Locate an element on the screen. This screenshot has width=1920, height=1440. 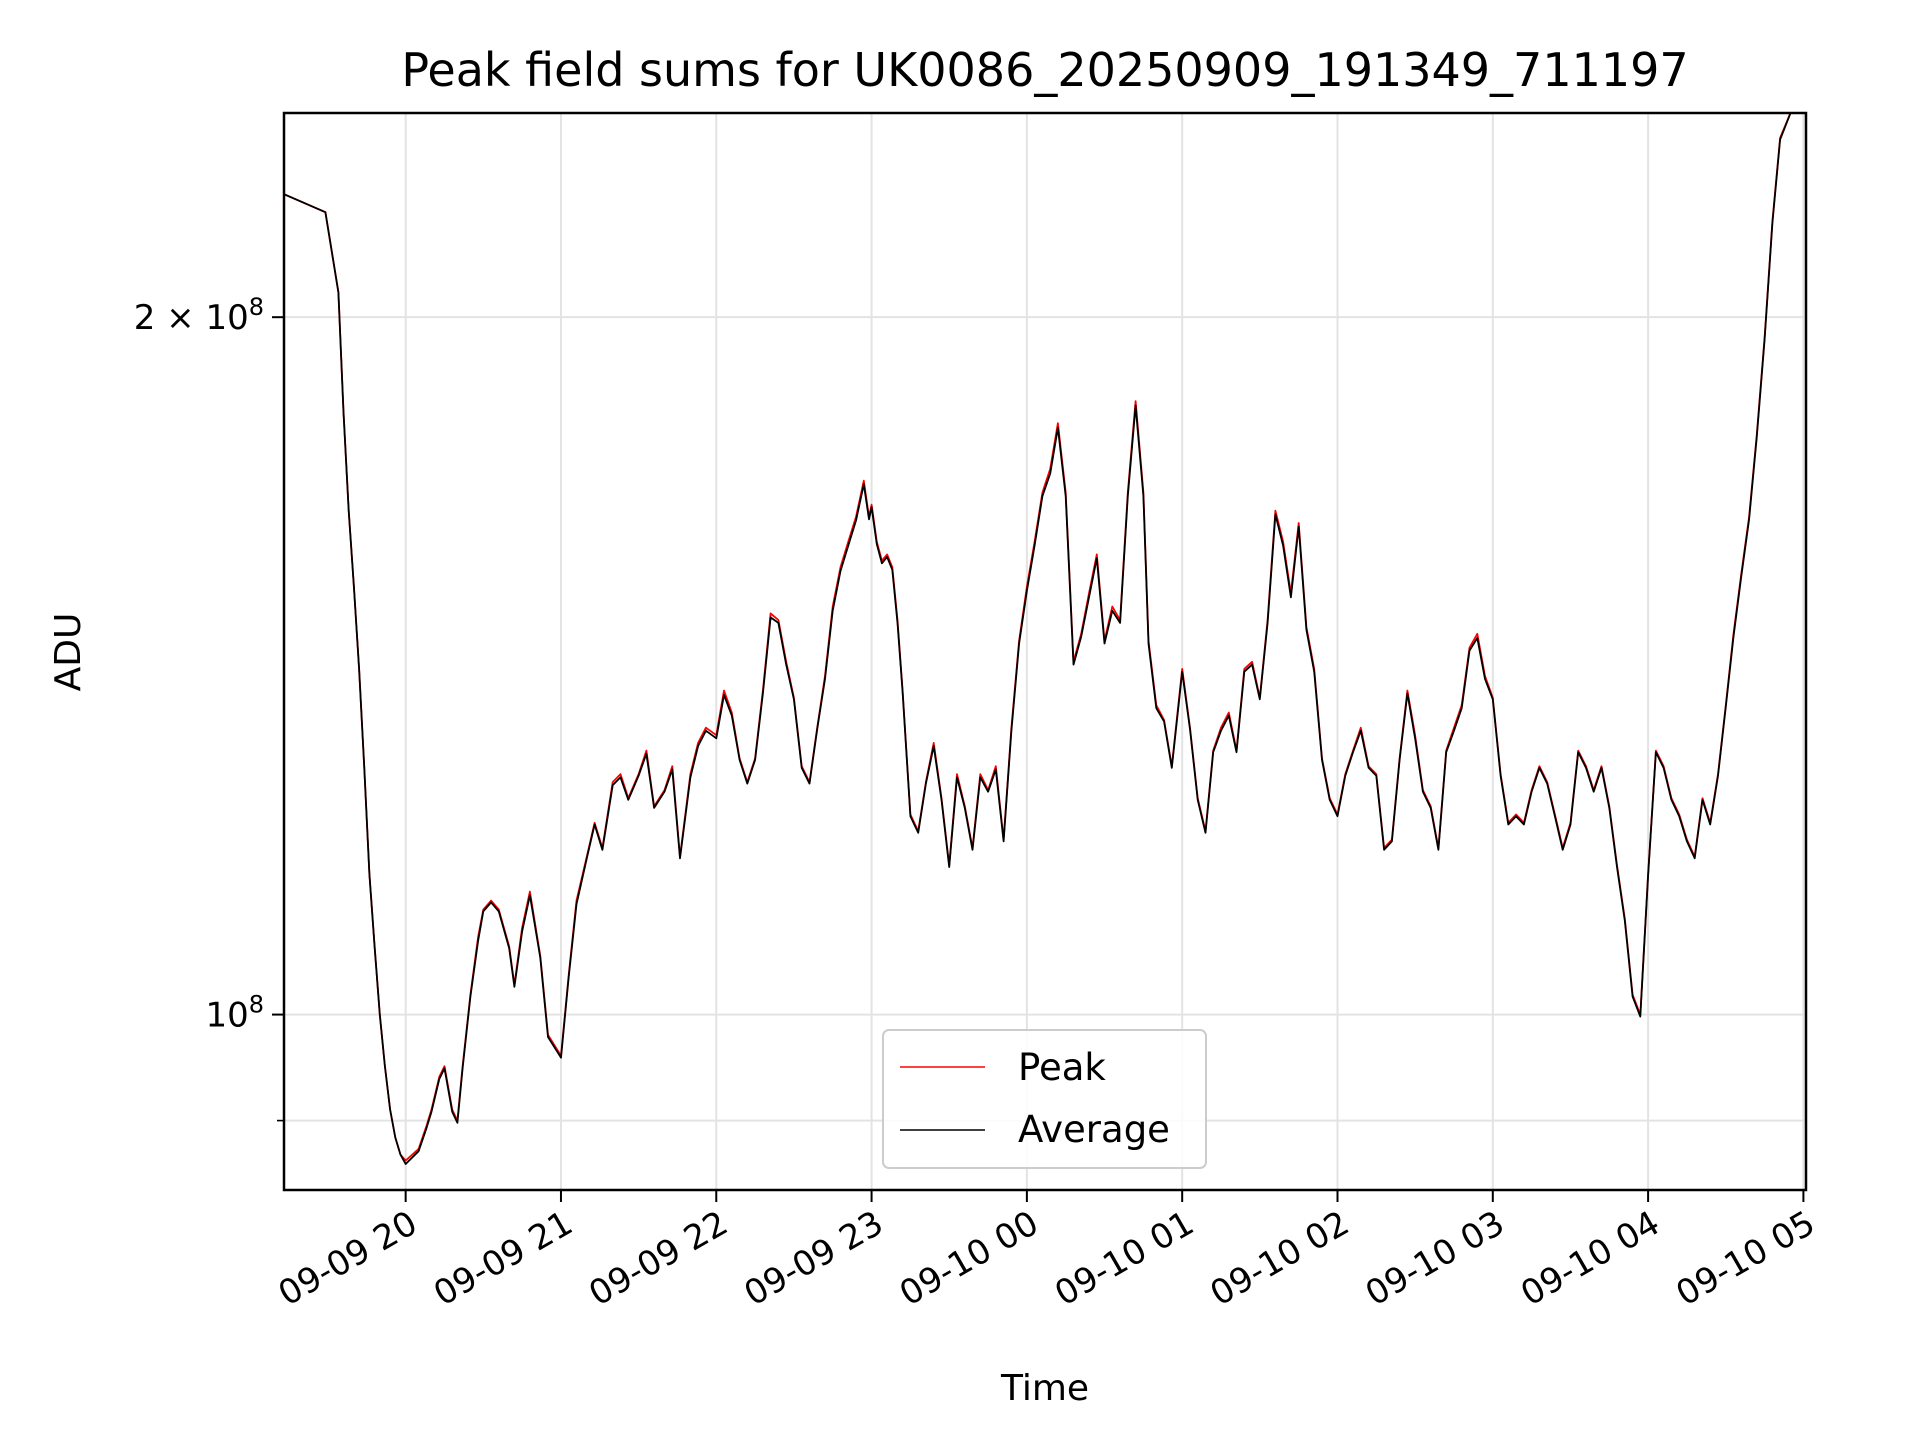
y-tick-label: 2 × 108 is located at coordinates (199, 315).